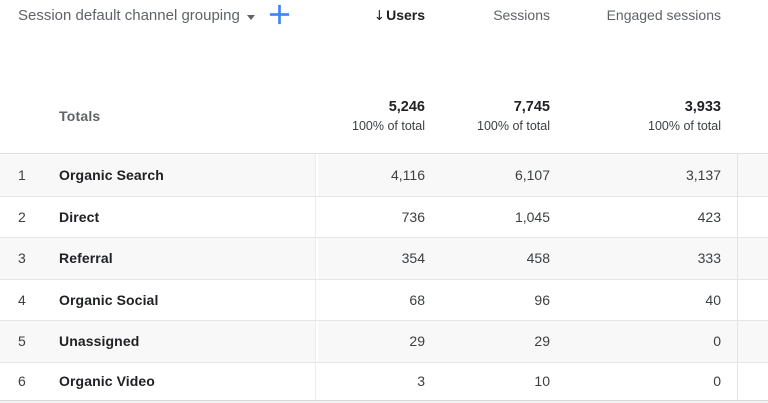 The image size is (768, 403). I want to click on totals-users-value: 5,246, so click(406, 107).